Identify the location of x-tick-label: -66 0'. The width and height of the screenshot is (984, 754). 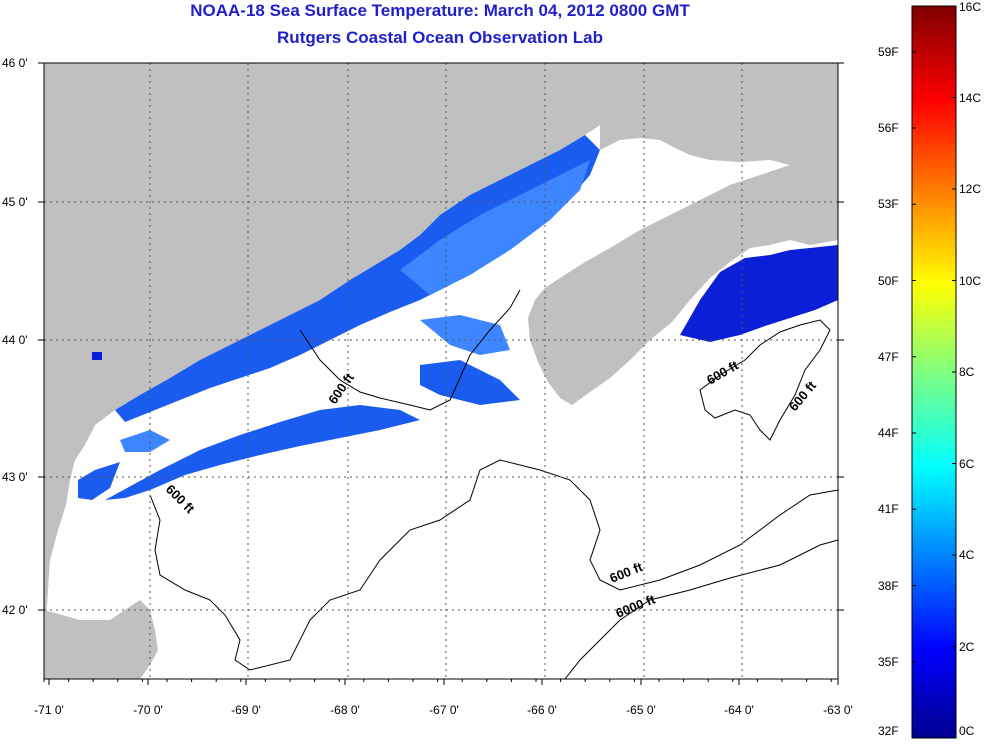
(542, 710).